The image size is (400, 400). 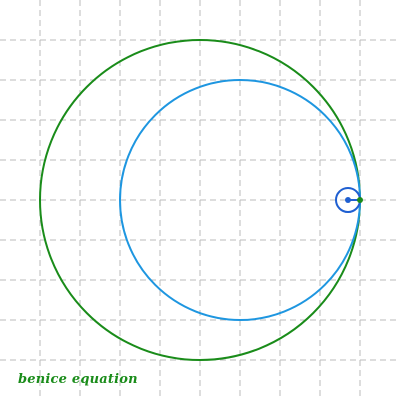 I want to click on tracing-point-dot, so click(x=360, y=200).